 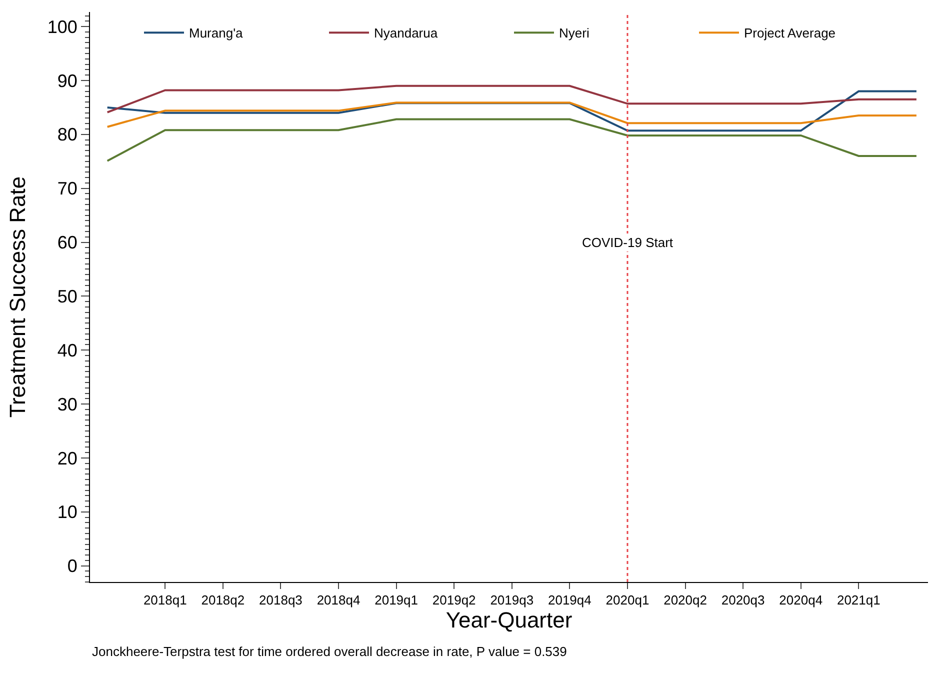 What do you see at coordinates (67, 458) in the screenshot?
I see `y-tick-label: 20` at bounding box center [67, 458].